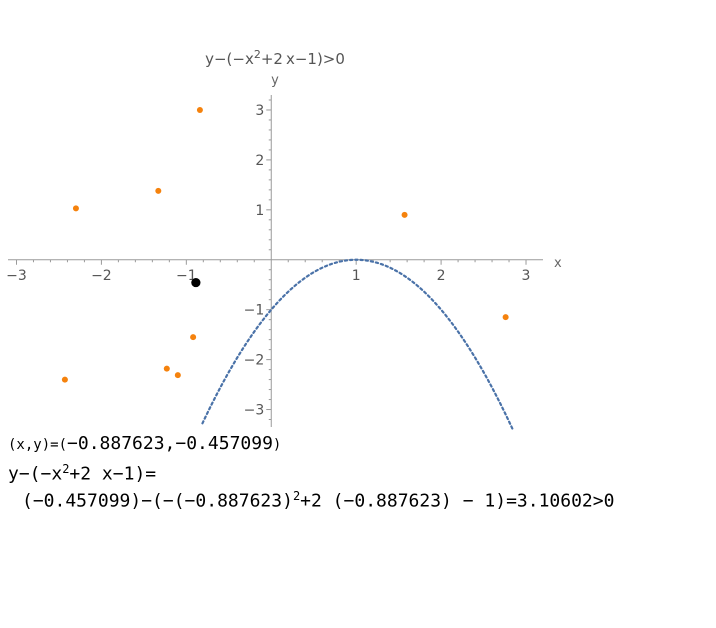 This screenshot has width=716, height=628. I want to click on y-tick-label: 1, so click(259, 211).